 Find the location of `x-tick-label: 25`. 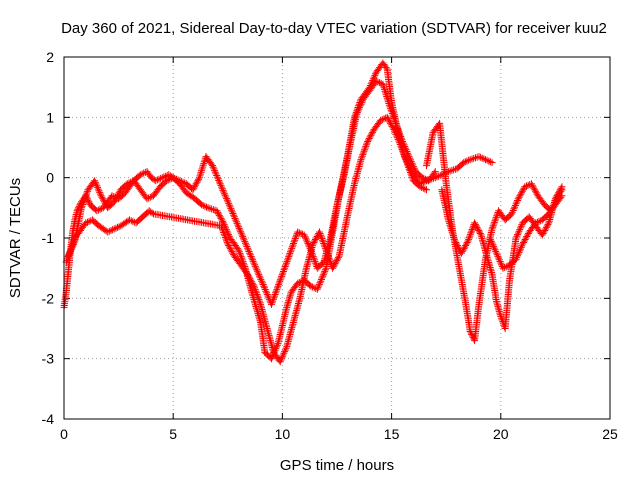

x-tick-label: 25 is located at coordinates (610, 434).